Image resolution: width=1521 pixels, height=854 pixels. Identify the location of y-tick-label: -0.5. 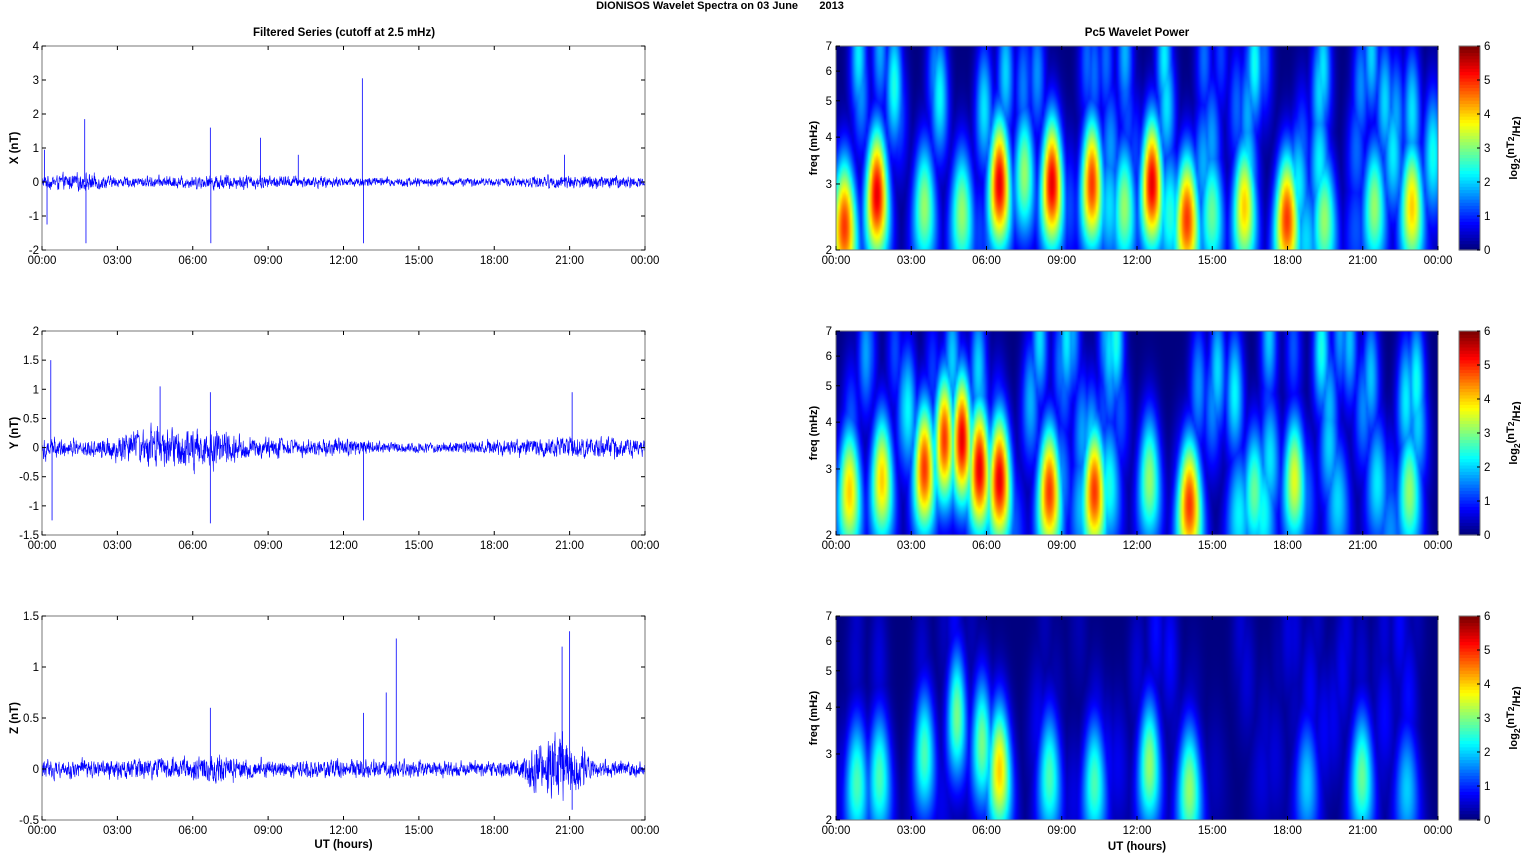
(29, 821).